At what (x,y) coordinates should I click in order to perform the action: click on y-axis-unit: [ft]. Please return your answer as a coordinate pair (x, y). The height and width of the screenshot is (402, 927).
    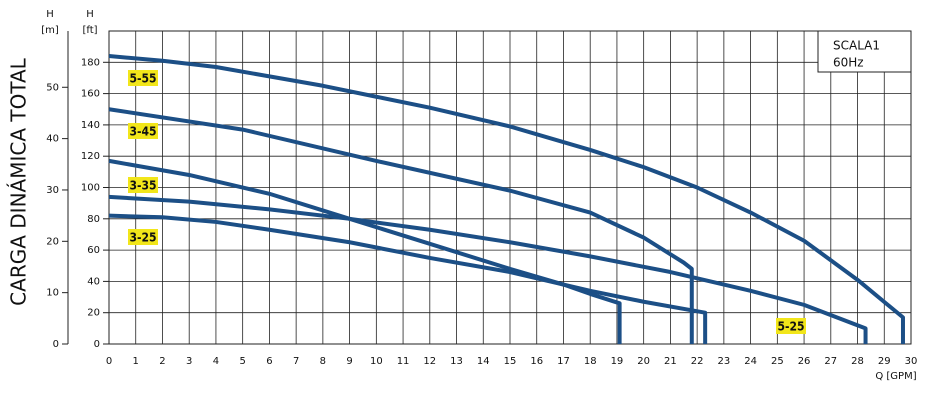
    Looking at the image, I should click on (89, 30).